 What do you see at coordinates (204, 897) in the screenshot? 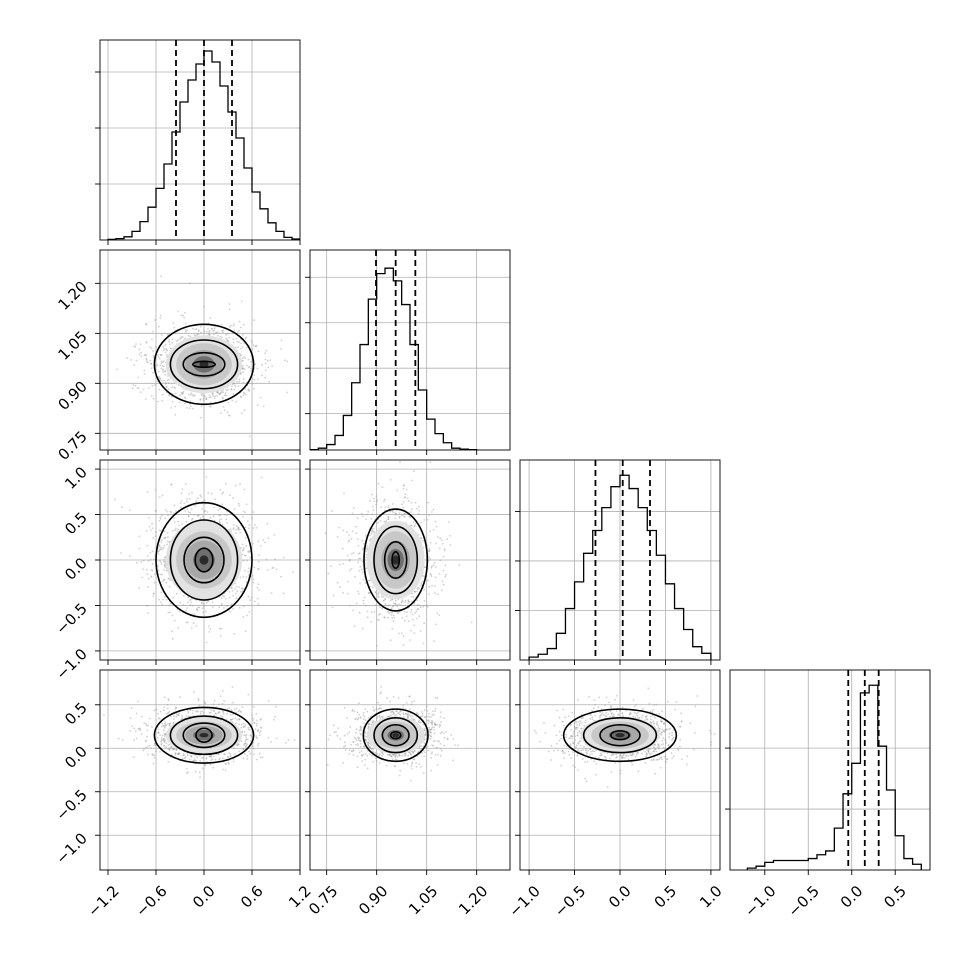
I see `x-tick-label: 0.0` at bounding box center [204, 897].